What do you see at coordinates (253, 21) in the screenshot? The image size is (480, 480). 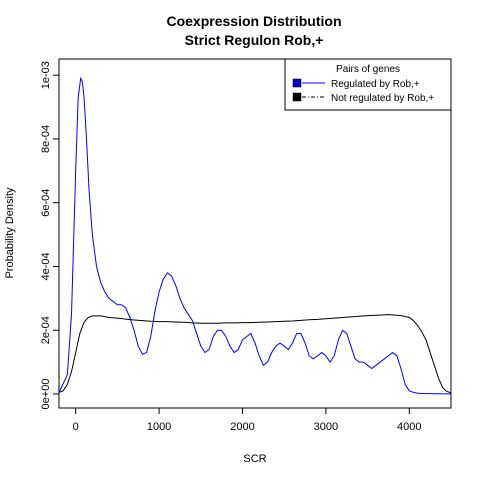 I see `chart-title-line-1: Coexpression Distribution` at bounding box center [253, 21].